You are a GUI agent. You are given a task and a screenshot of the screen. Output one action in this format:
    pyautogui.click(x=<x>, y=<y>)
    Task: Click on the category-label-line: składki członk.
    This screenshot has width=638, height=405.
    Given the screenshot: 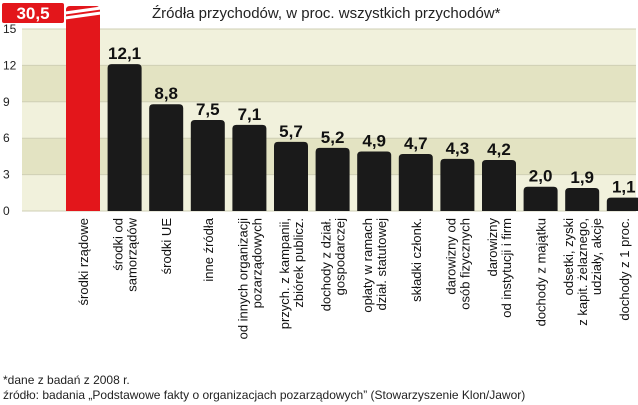 What is the action you would take?
    pyautogui.click(x=416, y=260)
    